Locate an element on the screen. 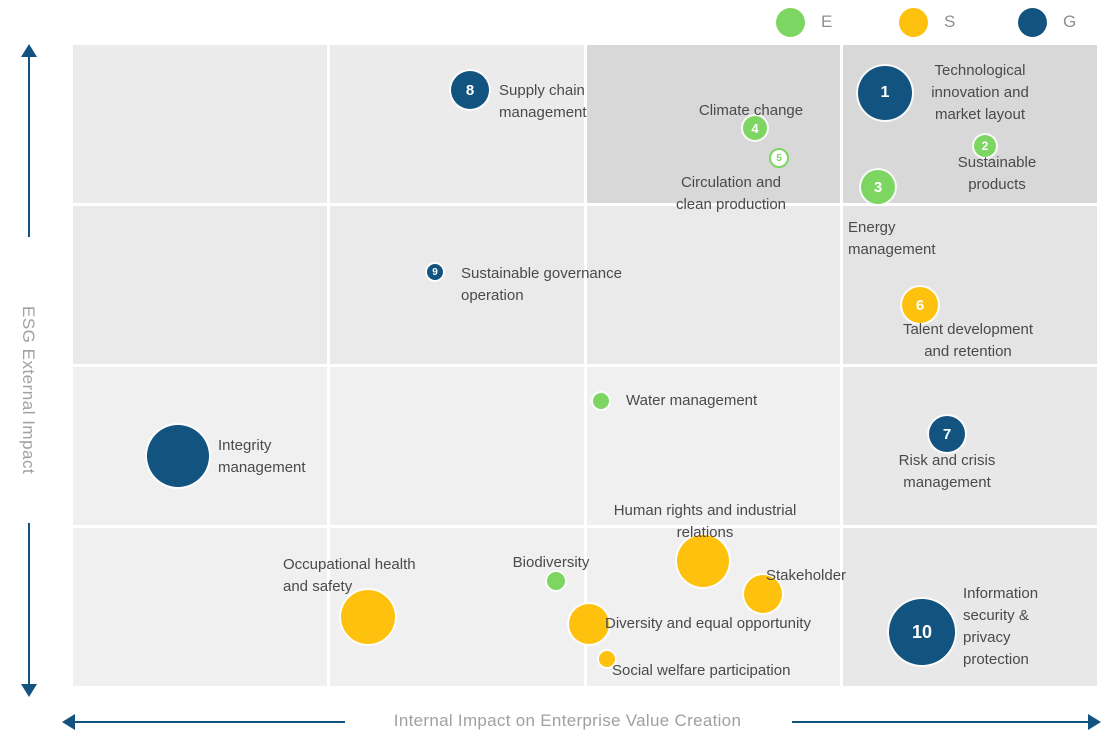 The image size is (1109, 748). grid-cell-r4-c4 is located at coordinates (970, 607).